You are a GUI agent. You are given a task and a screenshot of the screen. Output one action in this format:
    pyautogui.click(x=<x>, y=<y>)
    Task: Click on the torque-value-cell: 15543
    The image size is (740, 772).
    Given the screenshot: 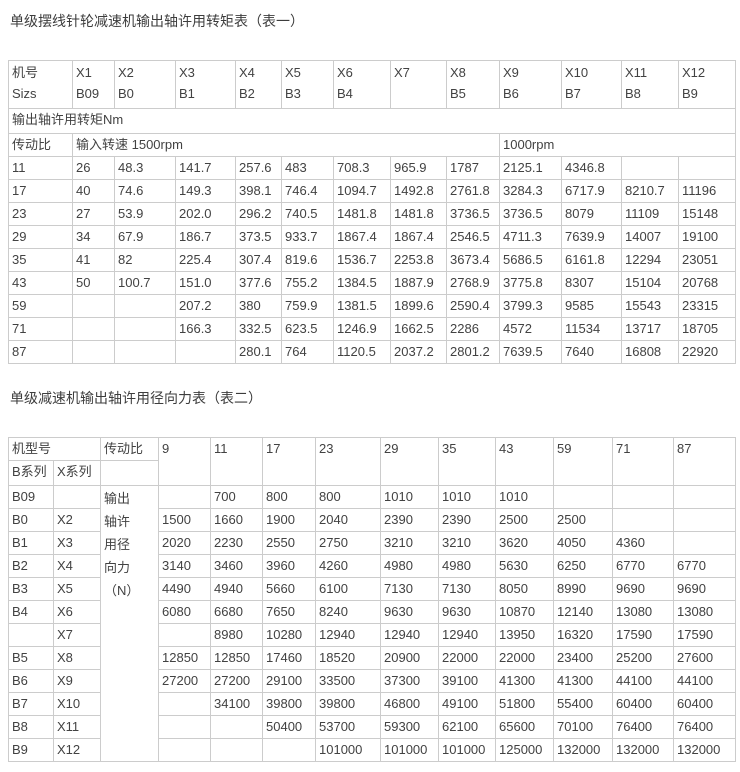 What is the action you would take?
    pyautogui.click(x=650, y=306)
    